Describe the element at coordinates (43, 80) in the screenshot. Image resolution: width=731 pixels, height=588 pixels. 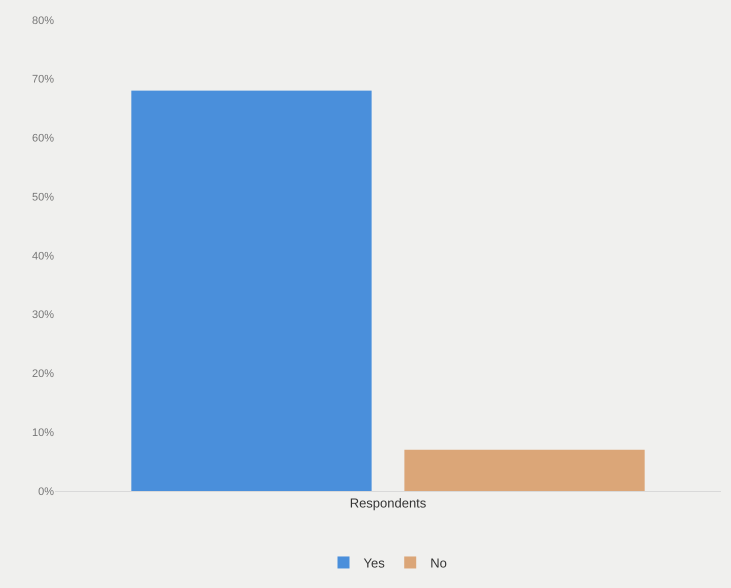
I see `y-tick-label: 70%` at that location.